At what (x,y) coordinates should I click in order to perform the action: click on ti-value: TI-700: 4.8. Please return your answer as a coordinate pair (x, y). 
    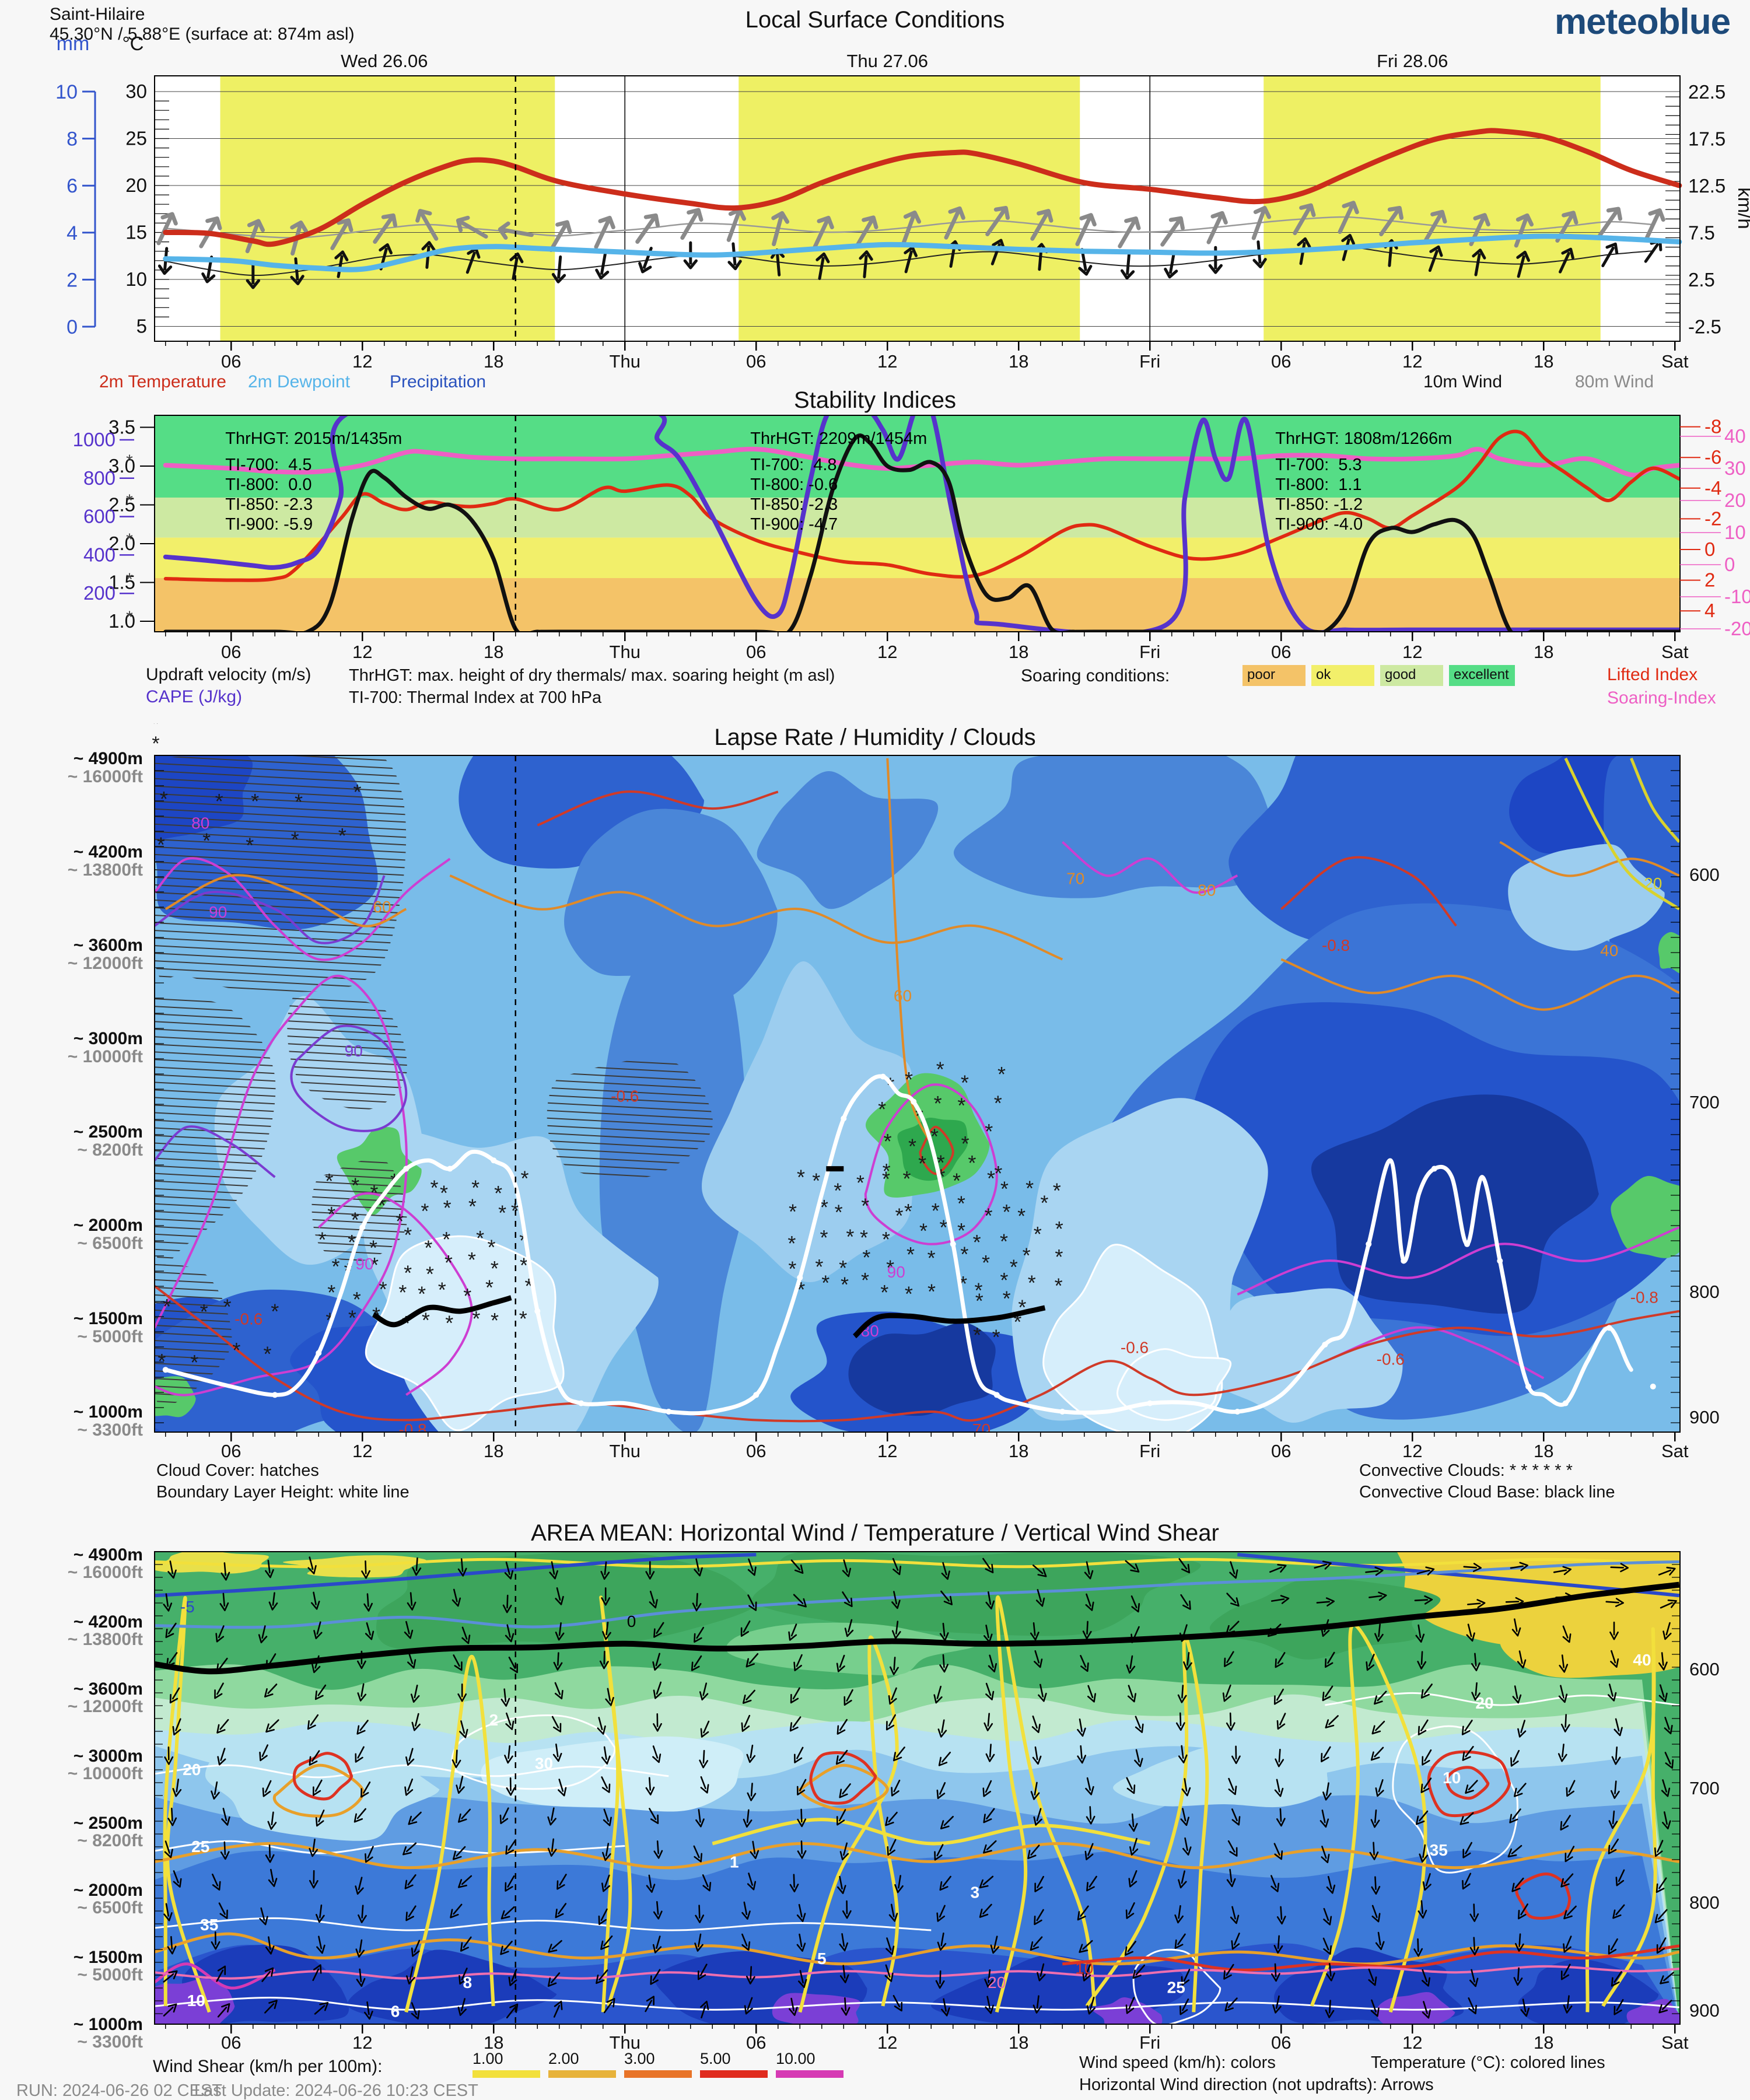
    Looking at the image, I should click on (793, 465).